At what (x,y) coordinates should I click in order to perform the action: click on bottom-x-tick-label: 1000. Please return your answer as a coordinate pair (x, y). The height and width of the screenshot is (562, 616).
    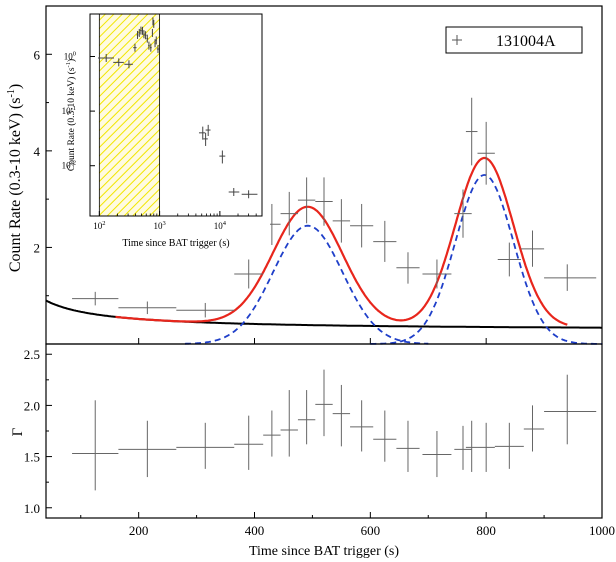
    Looking at the image, I should click on (602, 530).